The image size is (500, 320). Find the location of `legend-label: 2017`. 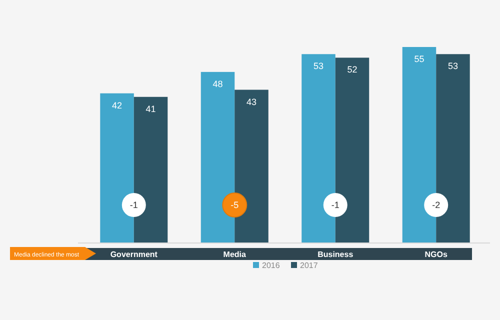

legend-label: 2017 is located at coordinates (309, 265).